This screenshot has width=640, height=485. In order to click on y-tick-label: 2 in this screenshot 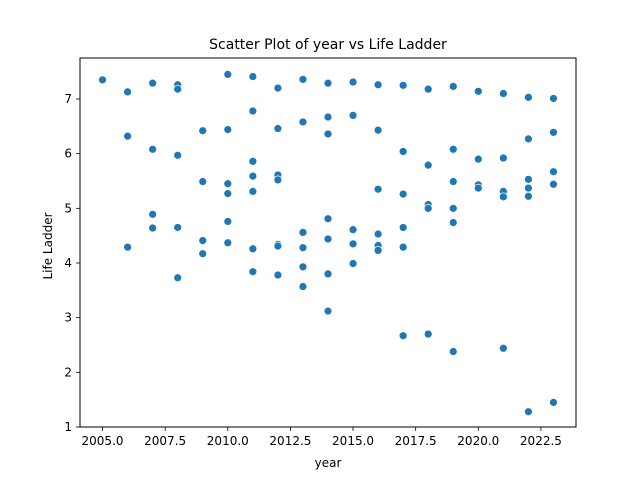, I will do `click(68, 372)`.